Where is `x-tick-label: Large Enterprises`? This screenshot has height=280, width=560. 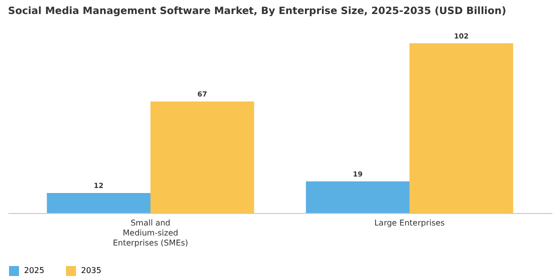
x-tick-label: Large Enterprises is located at coordinates (409, 223).